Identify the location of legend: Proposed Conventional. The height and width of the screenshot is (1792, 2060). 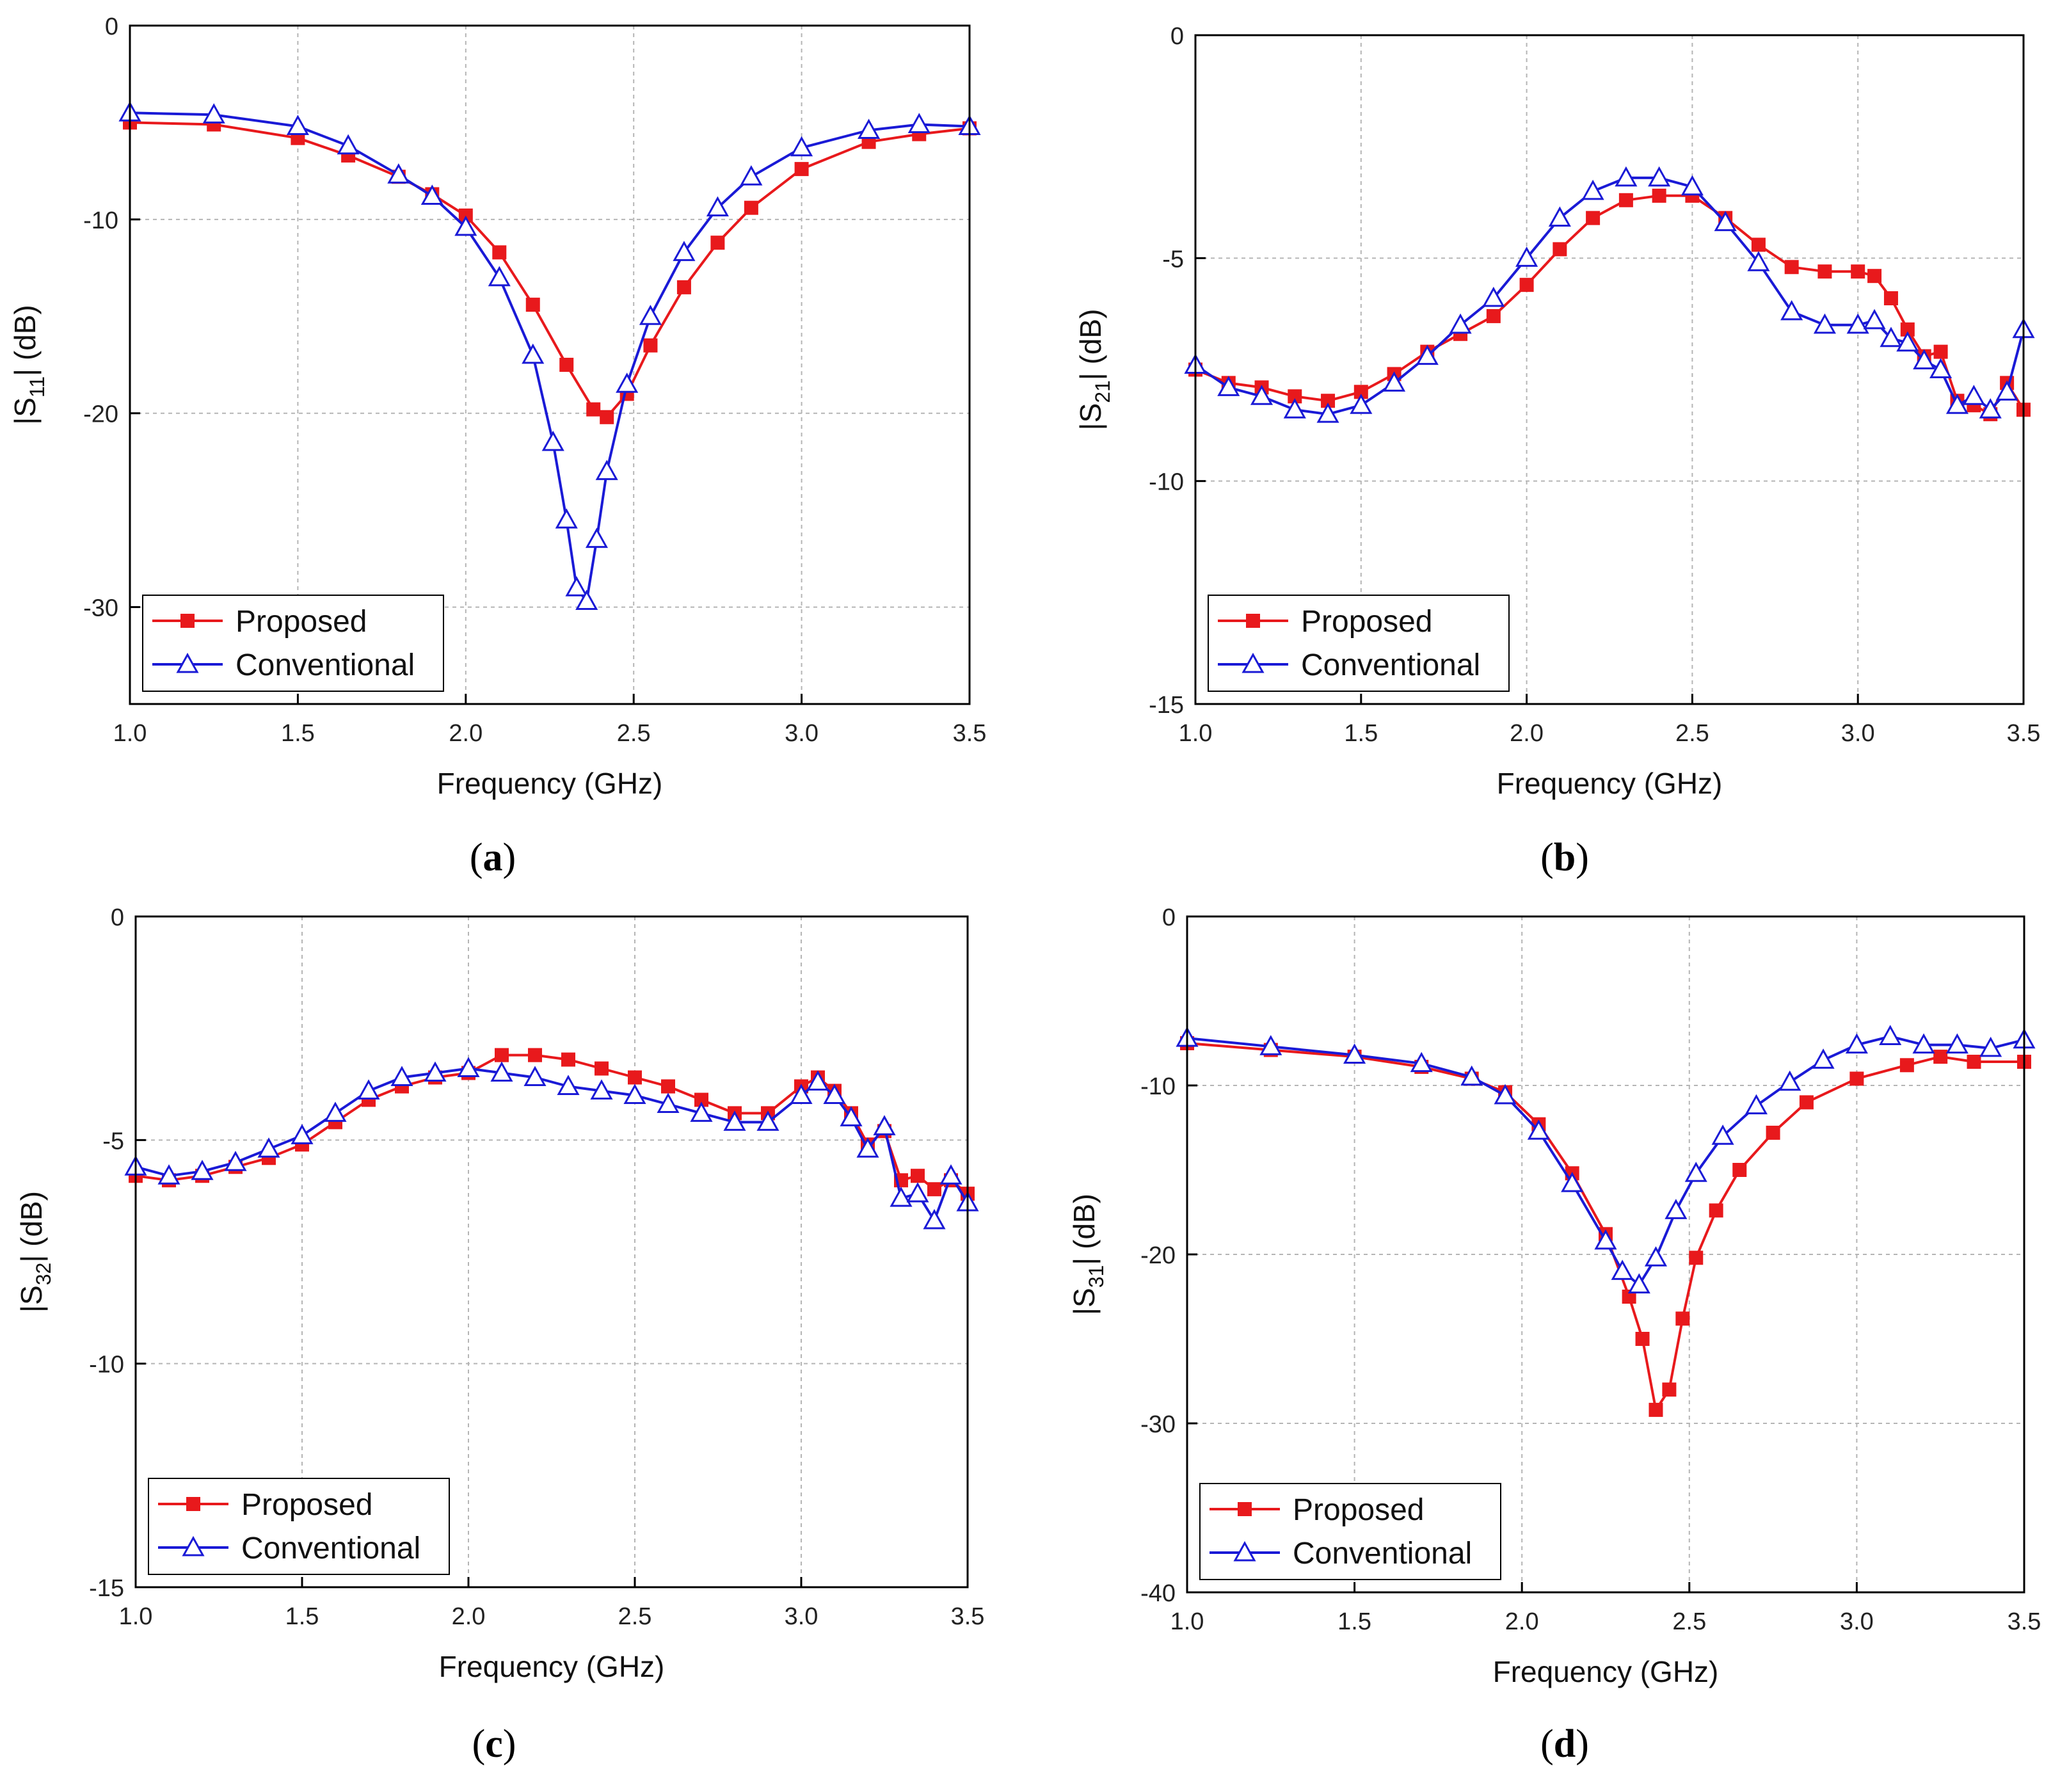
(1350, 1531).